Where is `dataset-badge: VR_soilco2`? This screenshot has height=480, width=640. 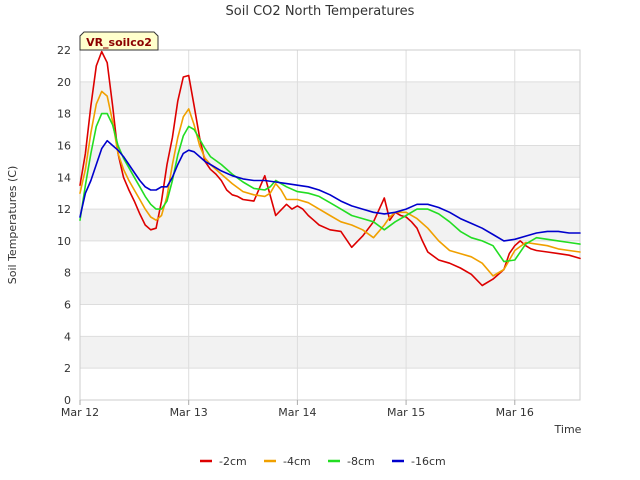 dataset-badge: VR_soilco2 is located at coordinates (119, 41).